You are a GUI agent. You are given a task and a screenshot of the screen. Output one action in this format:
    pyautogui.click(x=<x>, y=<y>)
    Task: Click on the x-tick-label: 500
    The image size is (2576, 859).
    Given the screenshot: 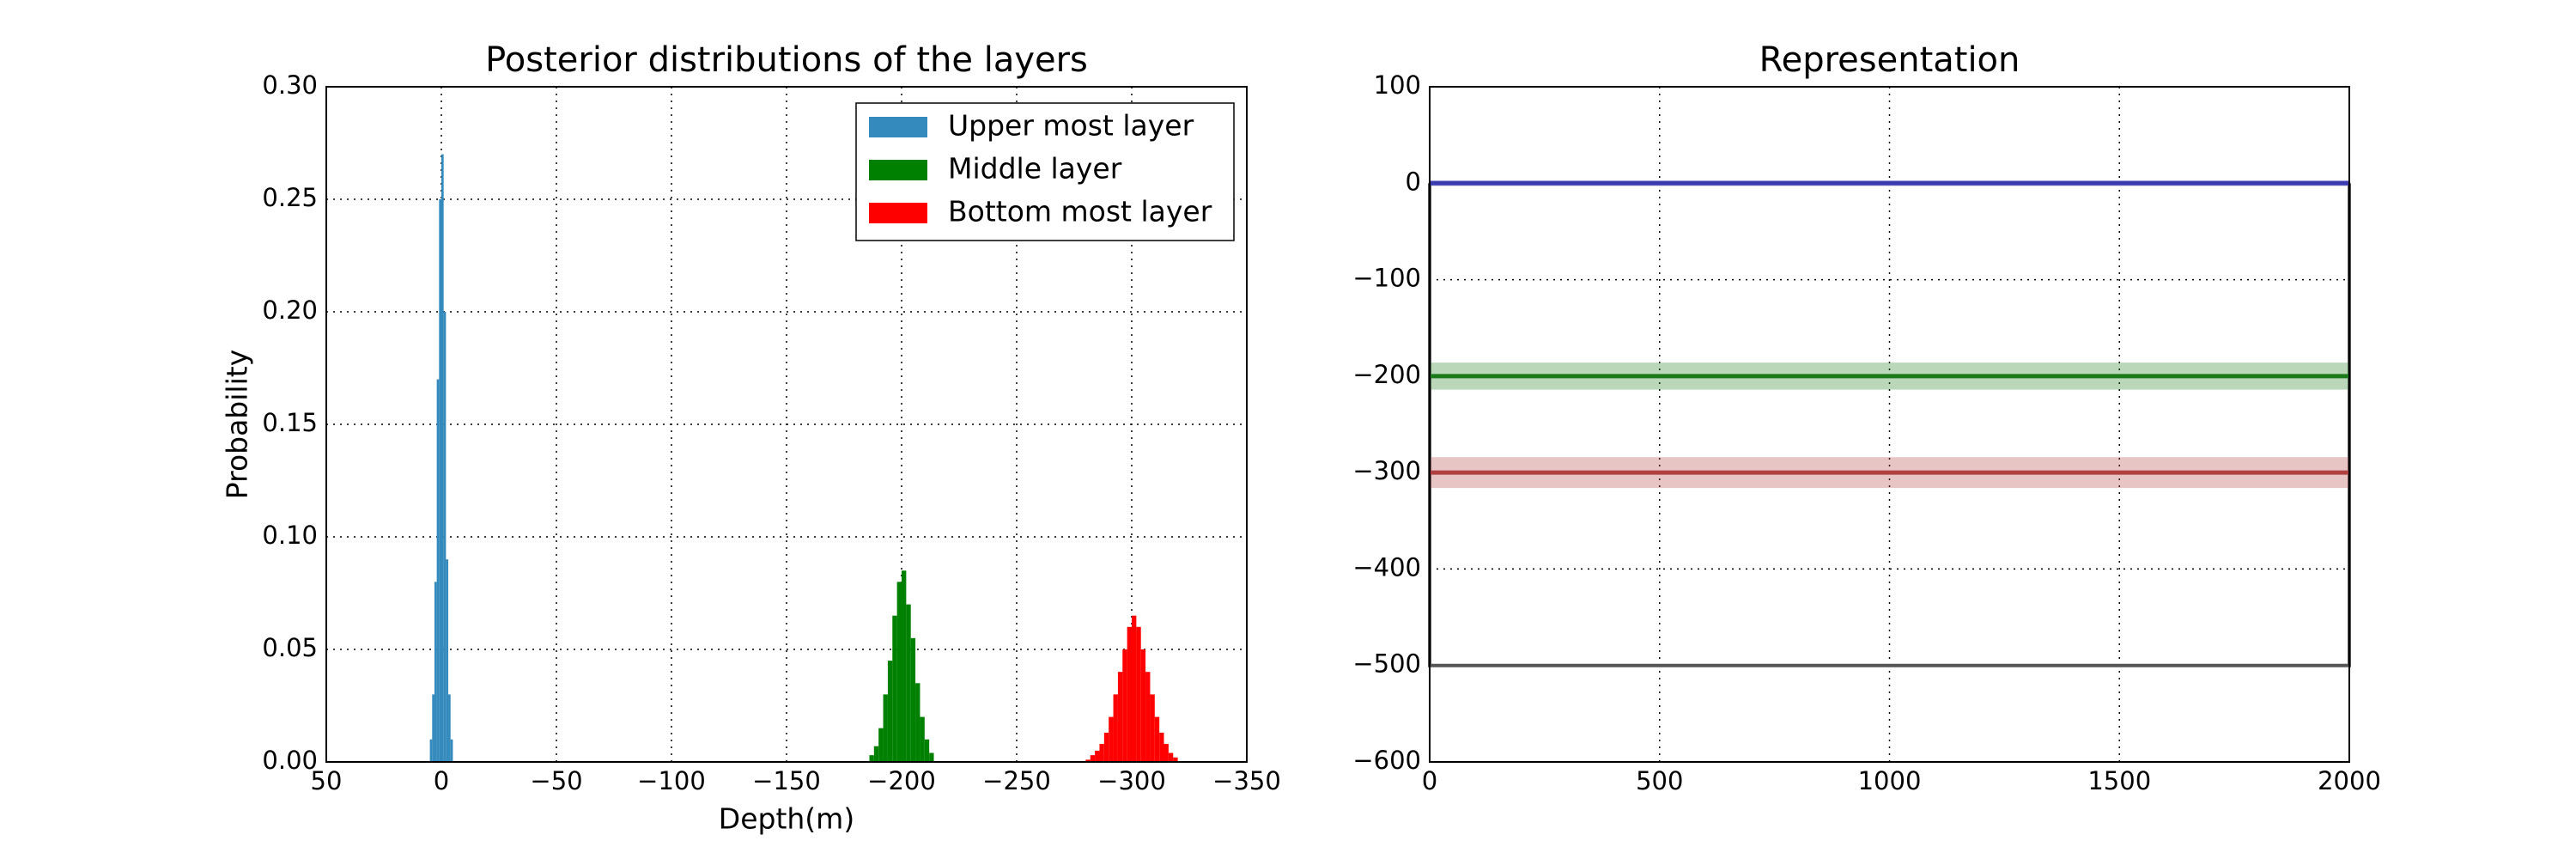 What is the action you would take?
    pyautogui.click(x=1660, y=781)
    